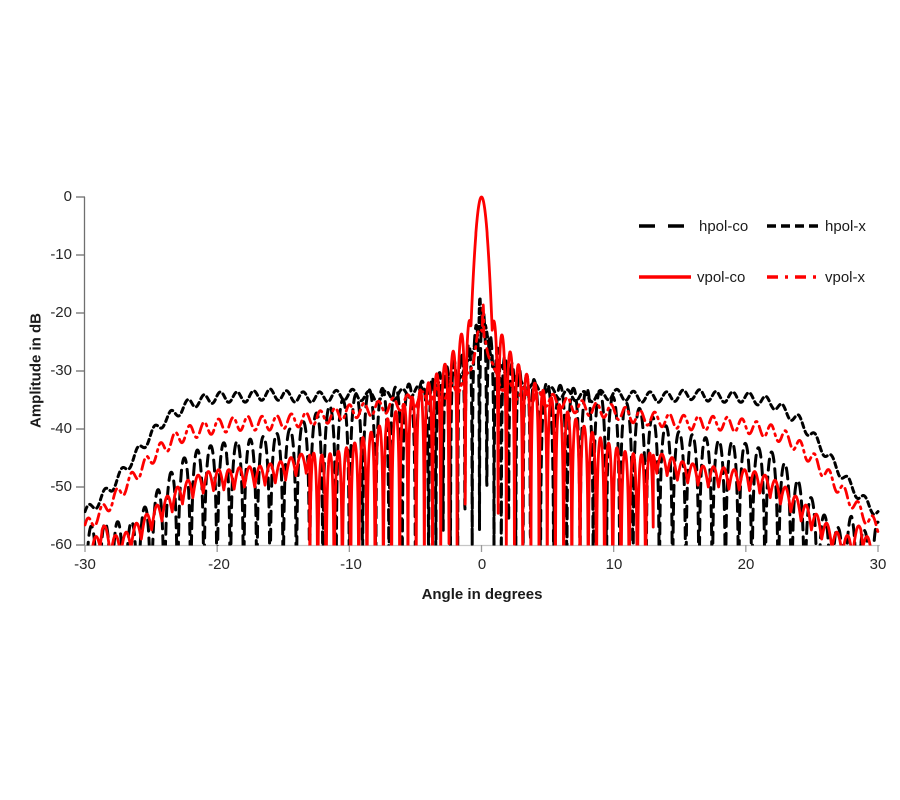  Describe the element at coordinates (482, 564) in the screenshot. I see `x-tick-label-3: 0` at that location.